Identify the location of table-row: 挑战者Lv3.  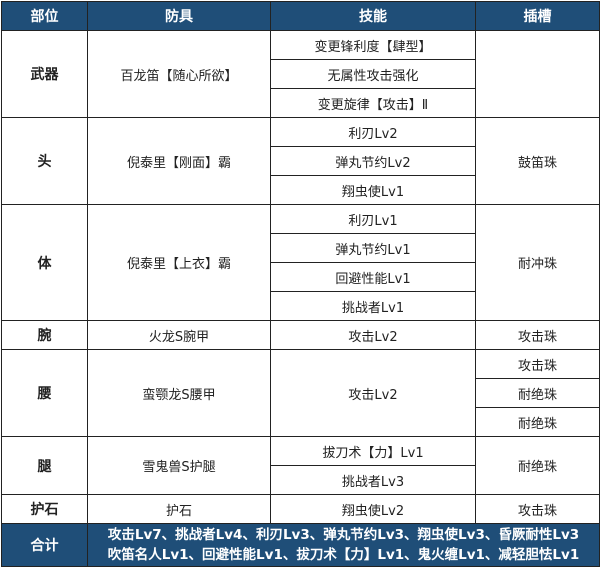
(301, 480).